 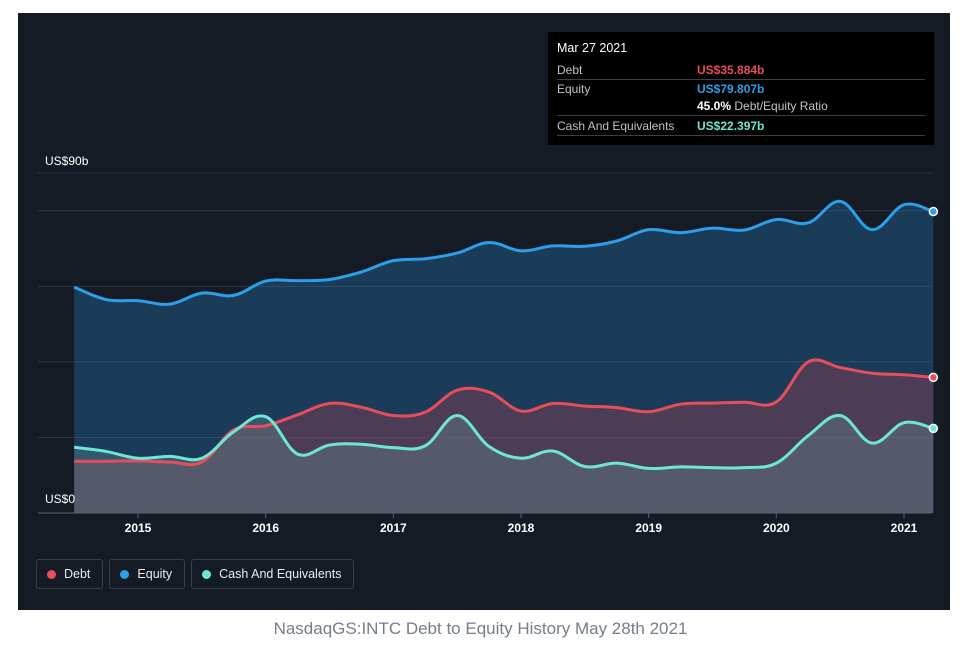 I want to click on end-marker-equity, so click(x=933, y=211).